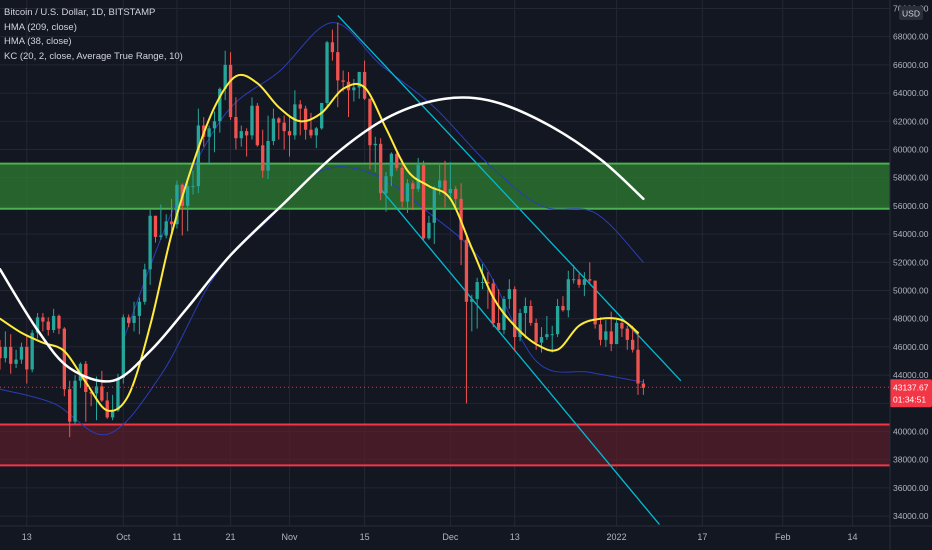 This screenshot has height=550, width=932. I want to click on time-tick-label: Feb, so click(783, 537).